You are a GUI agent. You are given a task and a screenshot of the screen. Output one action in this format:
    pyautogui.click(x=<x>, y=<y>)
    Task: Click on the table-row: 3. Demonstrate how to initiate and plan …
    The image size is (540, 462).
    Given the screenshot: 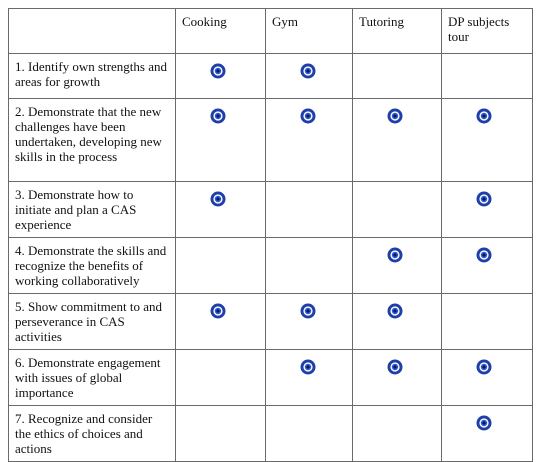 What is the action you would take?
    pyautogui.click(x=270, y=209)
    